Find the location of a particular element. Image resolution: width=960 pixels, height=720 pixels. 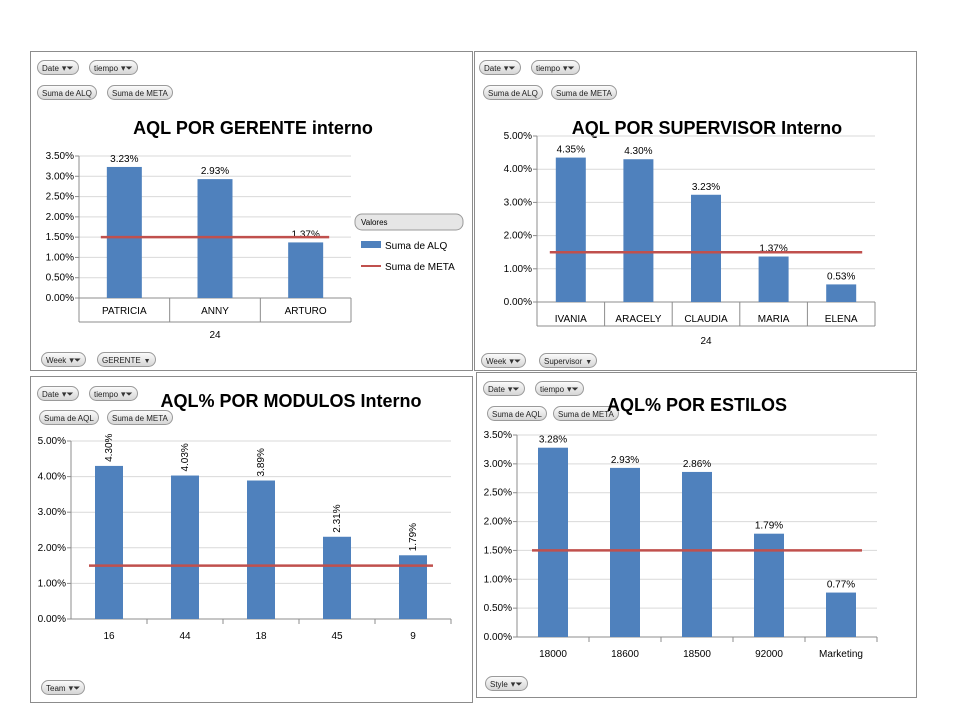

chart-title: AQL% POR MODULOS Interno is located at coordinates (291, 401).